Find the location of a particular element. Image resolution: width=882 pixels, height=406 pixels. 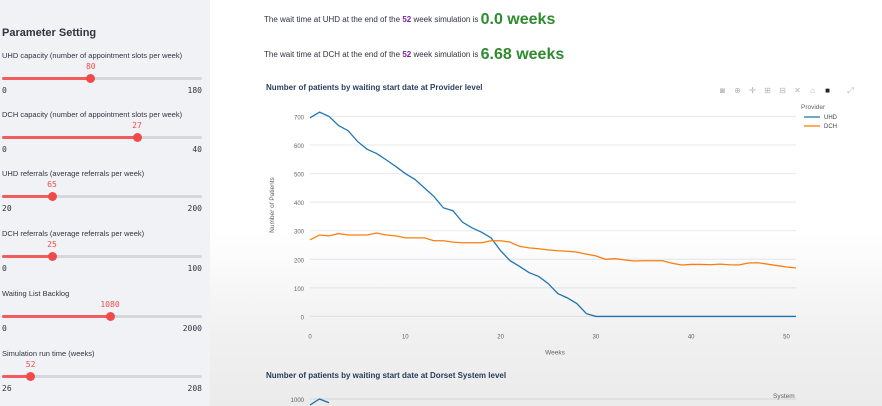

x-axis-label: Weeks is located at coordinates (555, 352).